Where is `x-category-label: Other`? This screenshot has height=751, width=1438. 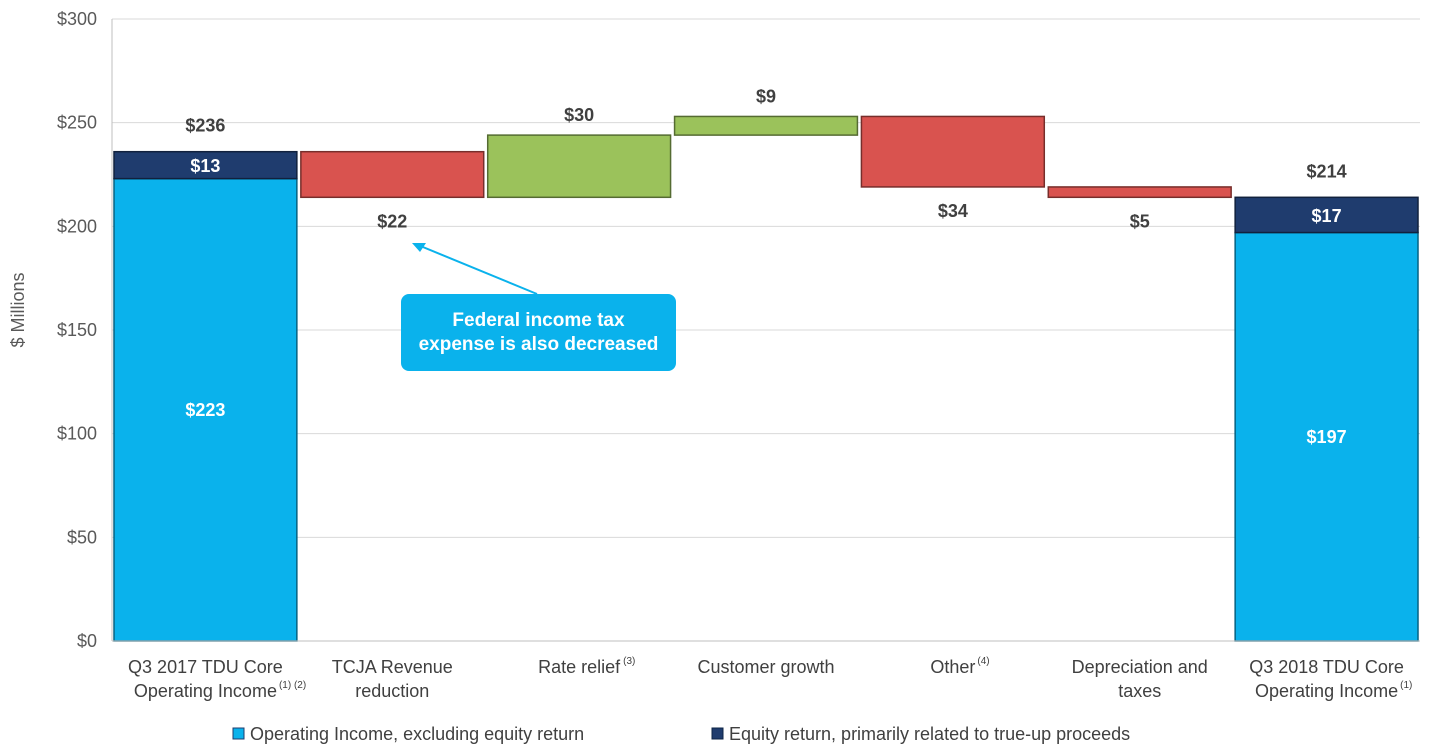
x-category-label: Other is located at coordinates (952, 667).